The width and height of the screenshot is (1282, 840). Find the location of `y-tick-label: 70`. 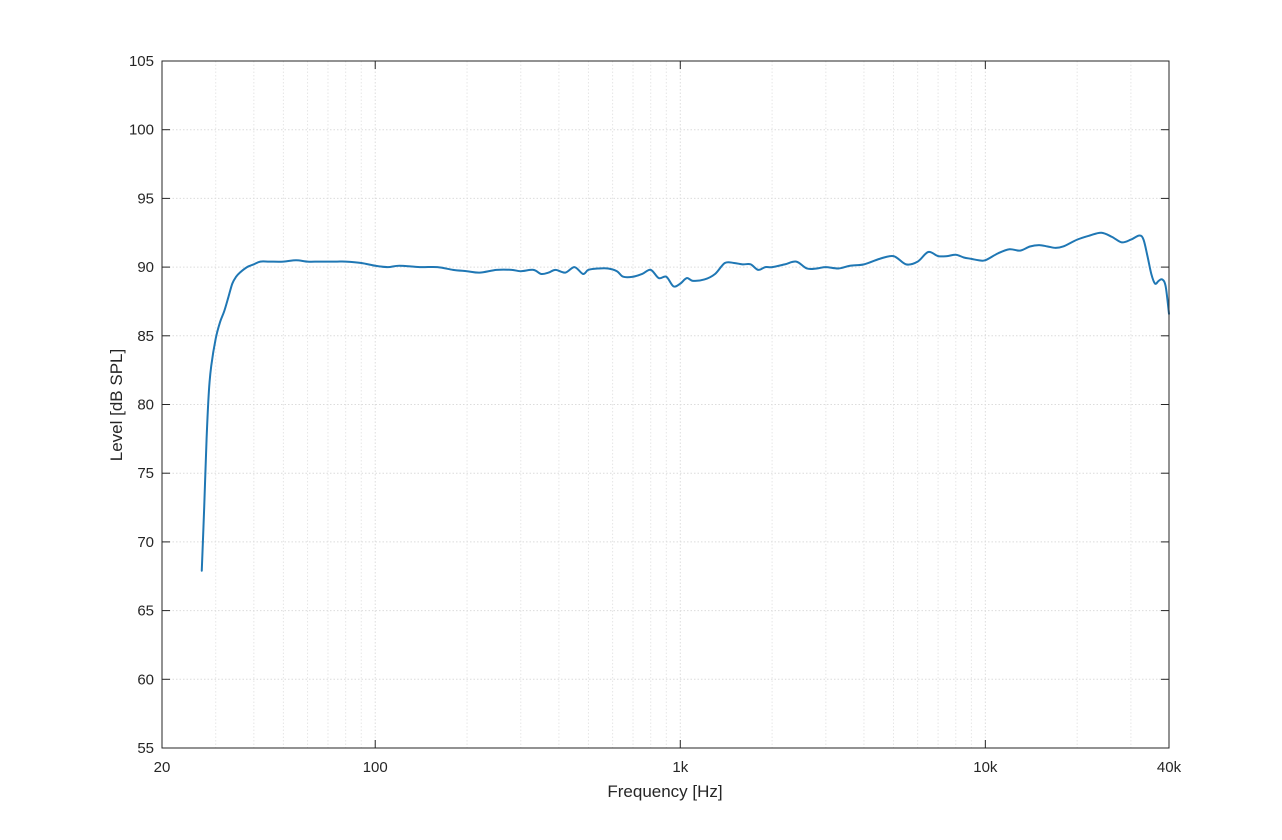

y-tick-label: 70 is located at coordinates (145, 542).